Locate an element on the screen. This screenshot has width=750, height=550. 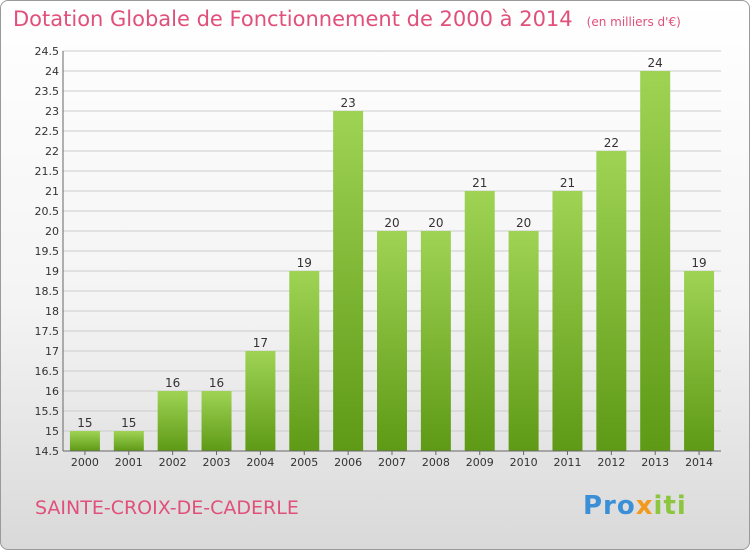
bar-2008 is located at coordinates (435, 341).